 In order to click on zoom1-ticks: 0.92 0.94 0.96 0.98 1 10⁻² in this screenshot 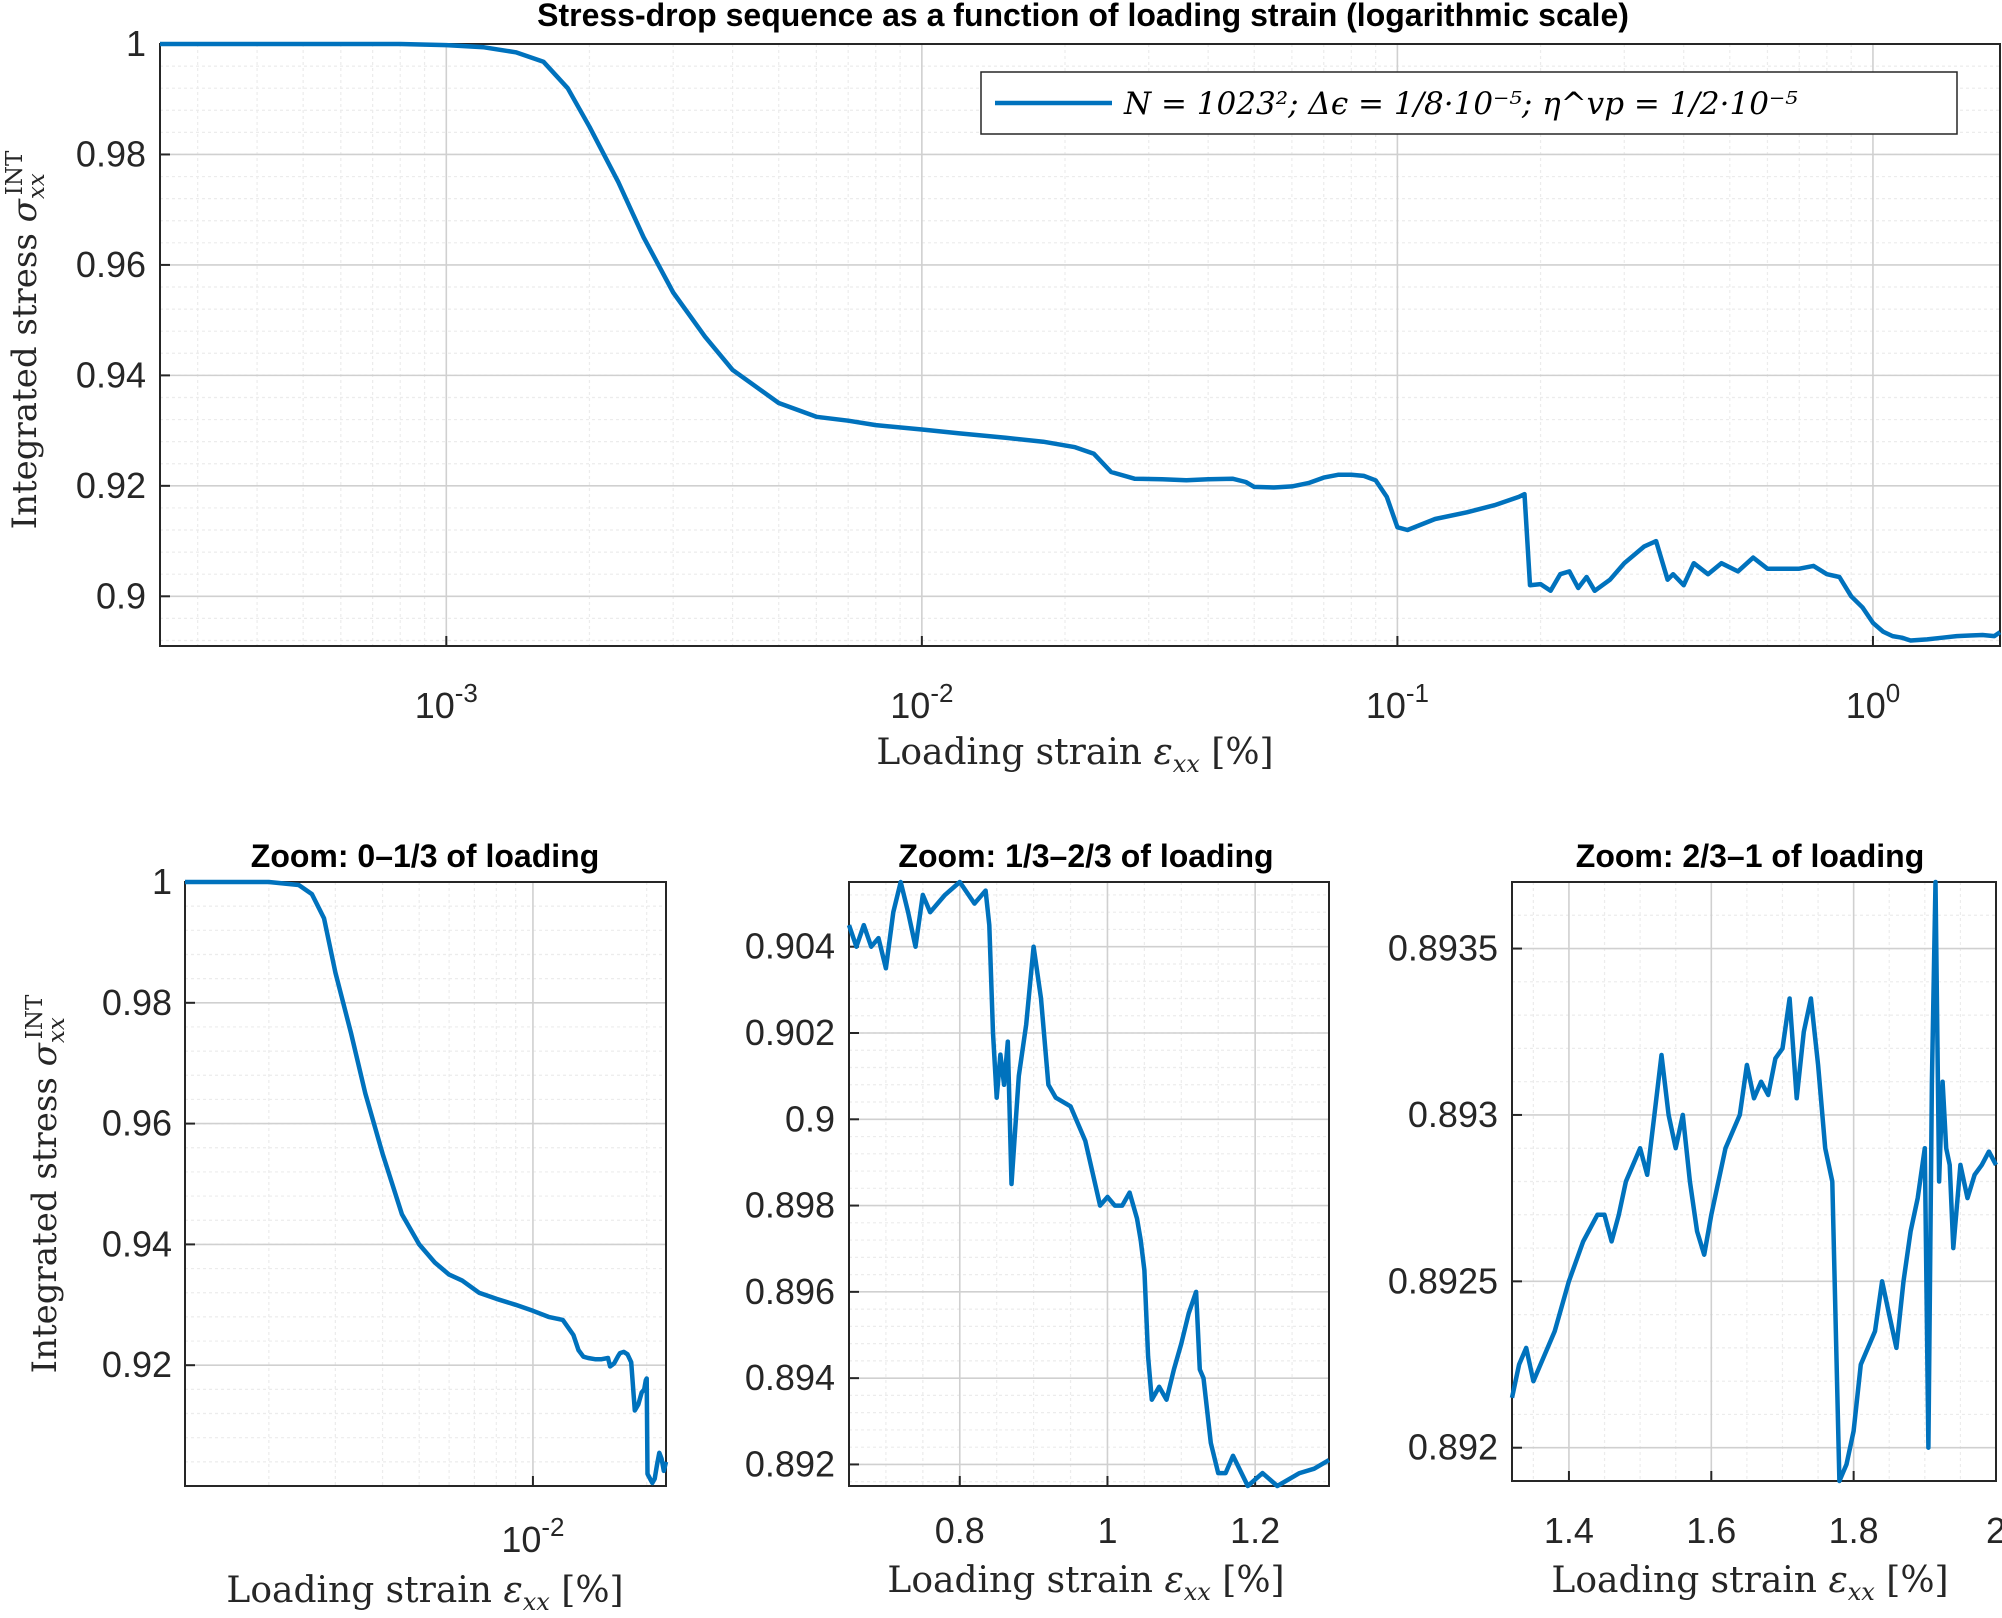, I will do `click(333, 1210)`.